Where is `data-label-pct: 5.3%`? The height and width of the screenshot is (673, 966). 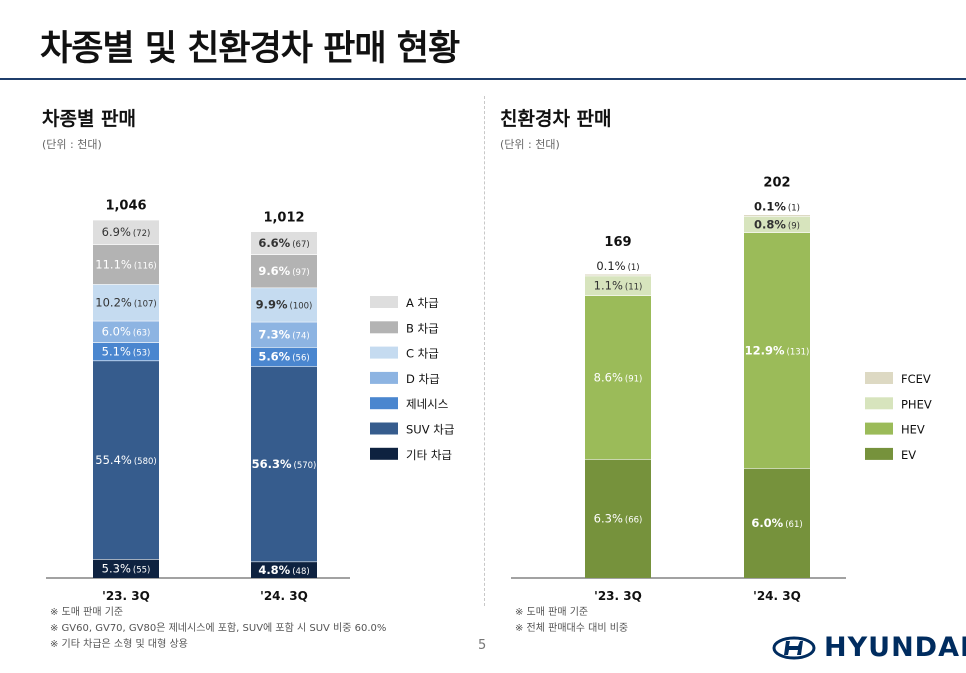 data-label-pct: 5.3% is located at coordinates (116, 569).